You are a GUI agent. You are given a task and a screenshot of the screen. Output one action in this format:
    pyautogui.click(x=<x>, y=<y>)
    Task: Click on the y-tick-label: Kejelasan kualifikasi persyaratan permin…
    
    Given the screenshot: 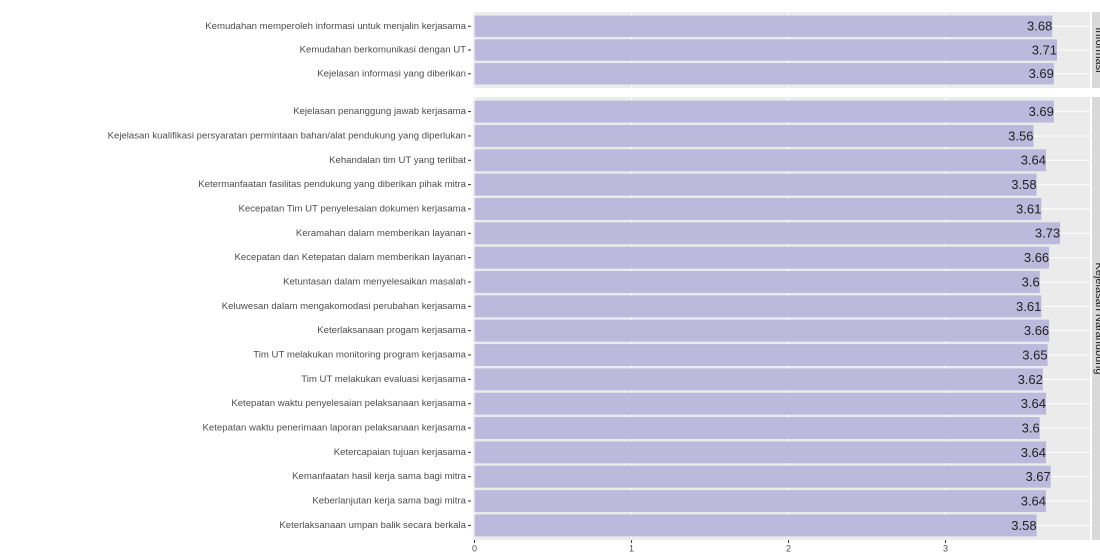 What is the action you would take?
    pyautogui.click(x=287, y=135)
    